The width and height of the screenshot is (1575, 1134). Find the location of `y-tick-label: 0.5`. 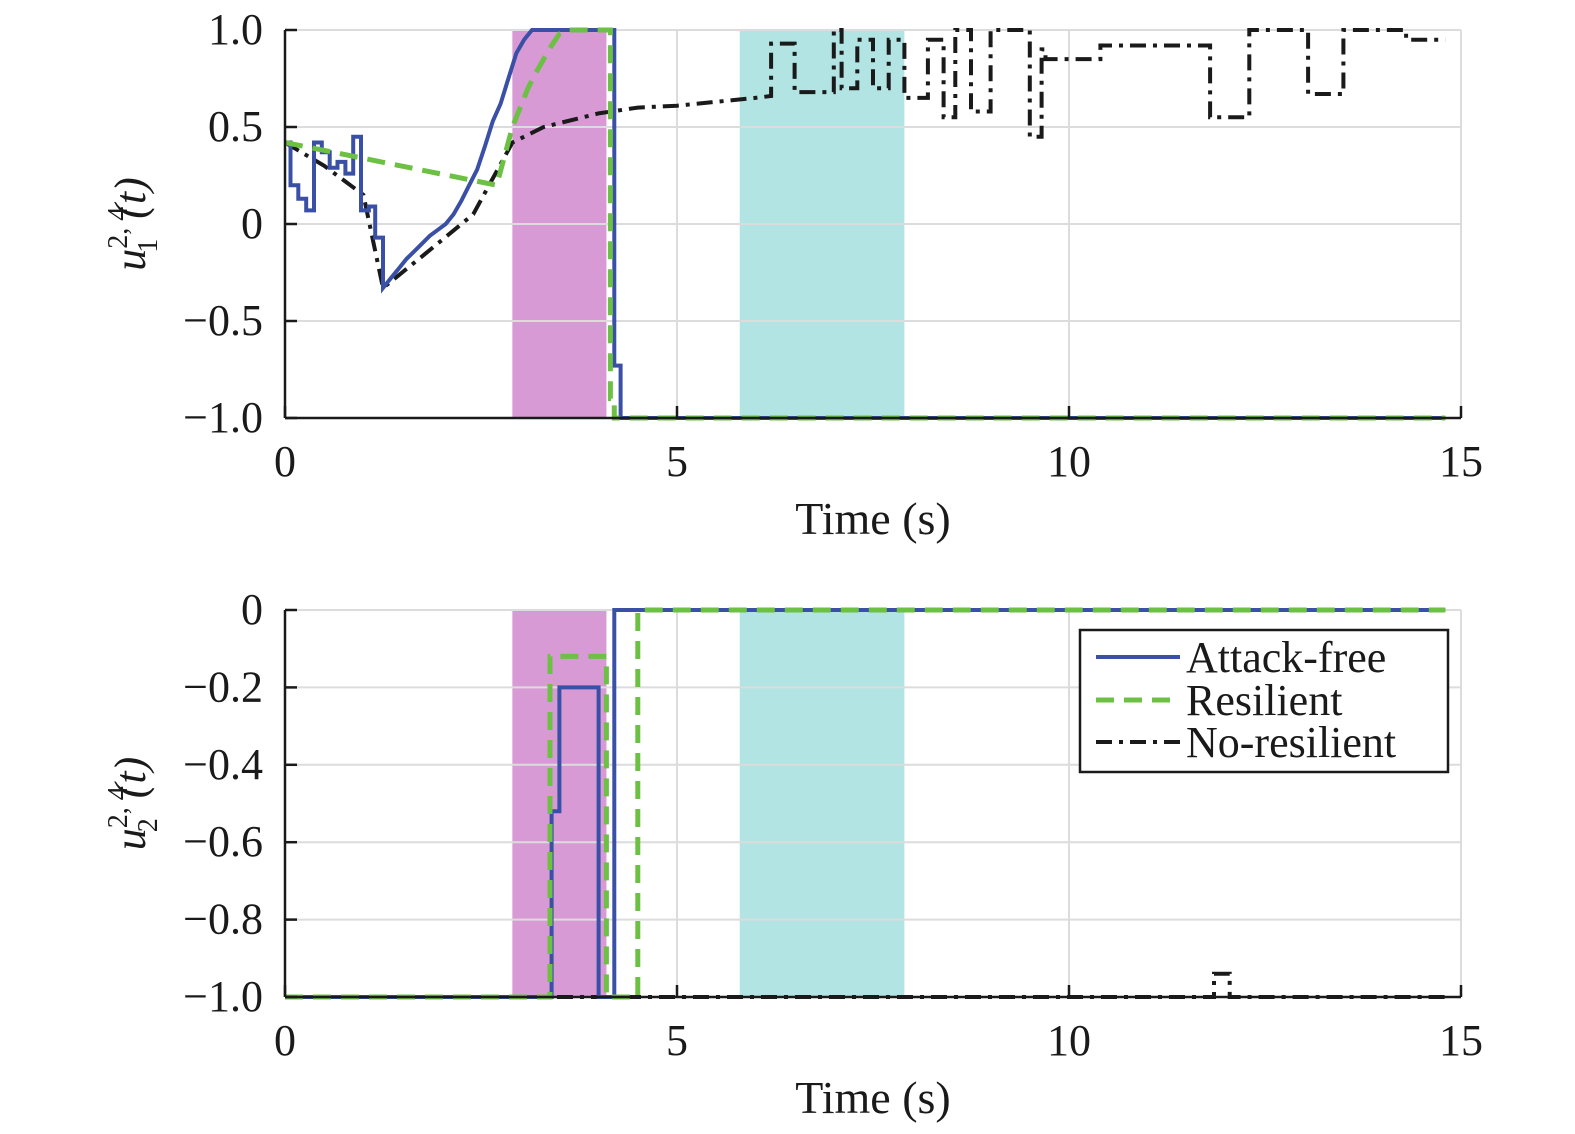

y-tick-label: 0.5 is located at coordinates (235, 126).